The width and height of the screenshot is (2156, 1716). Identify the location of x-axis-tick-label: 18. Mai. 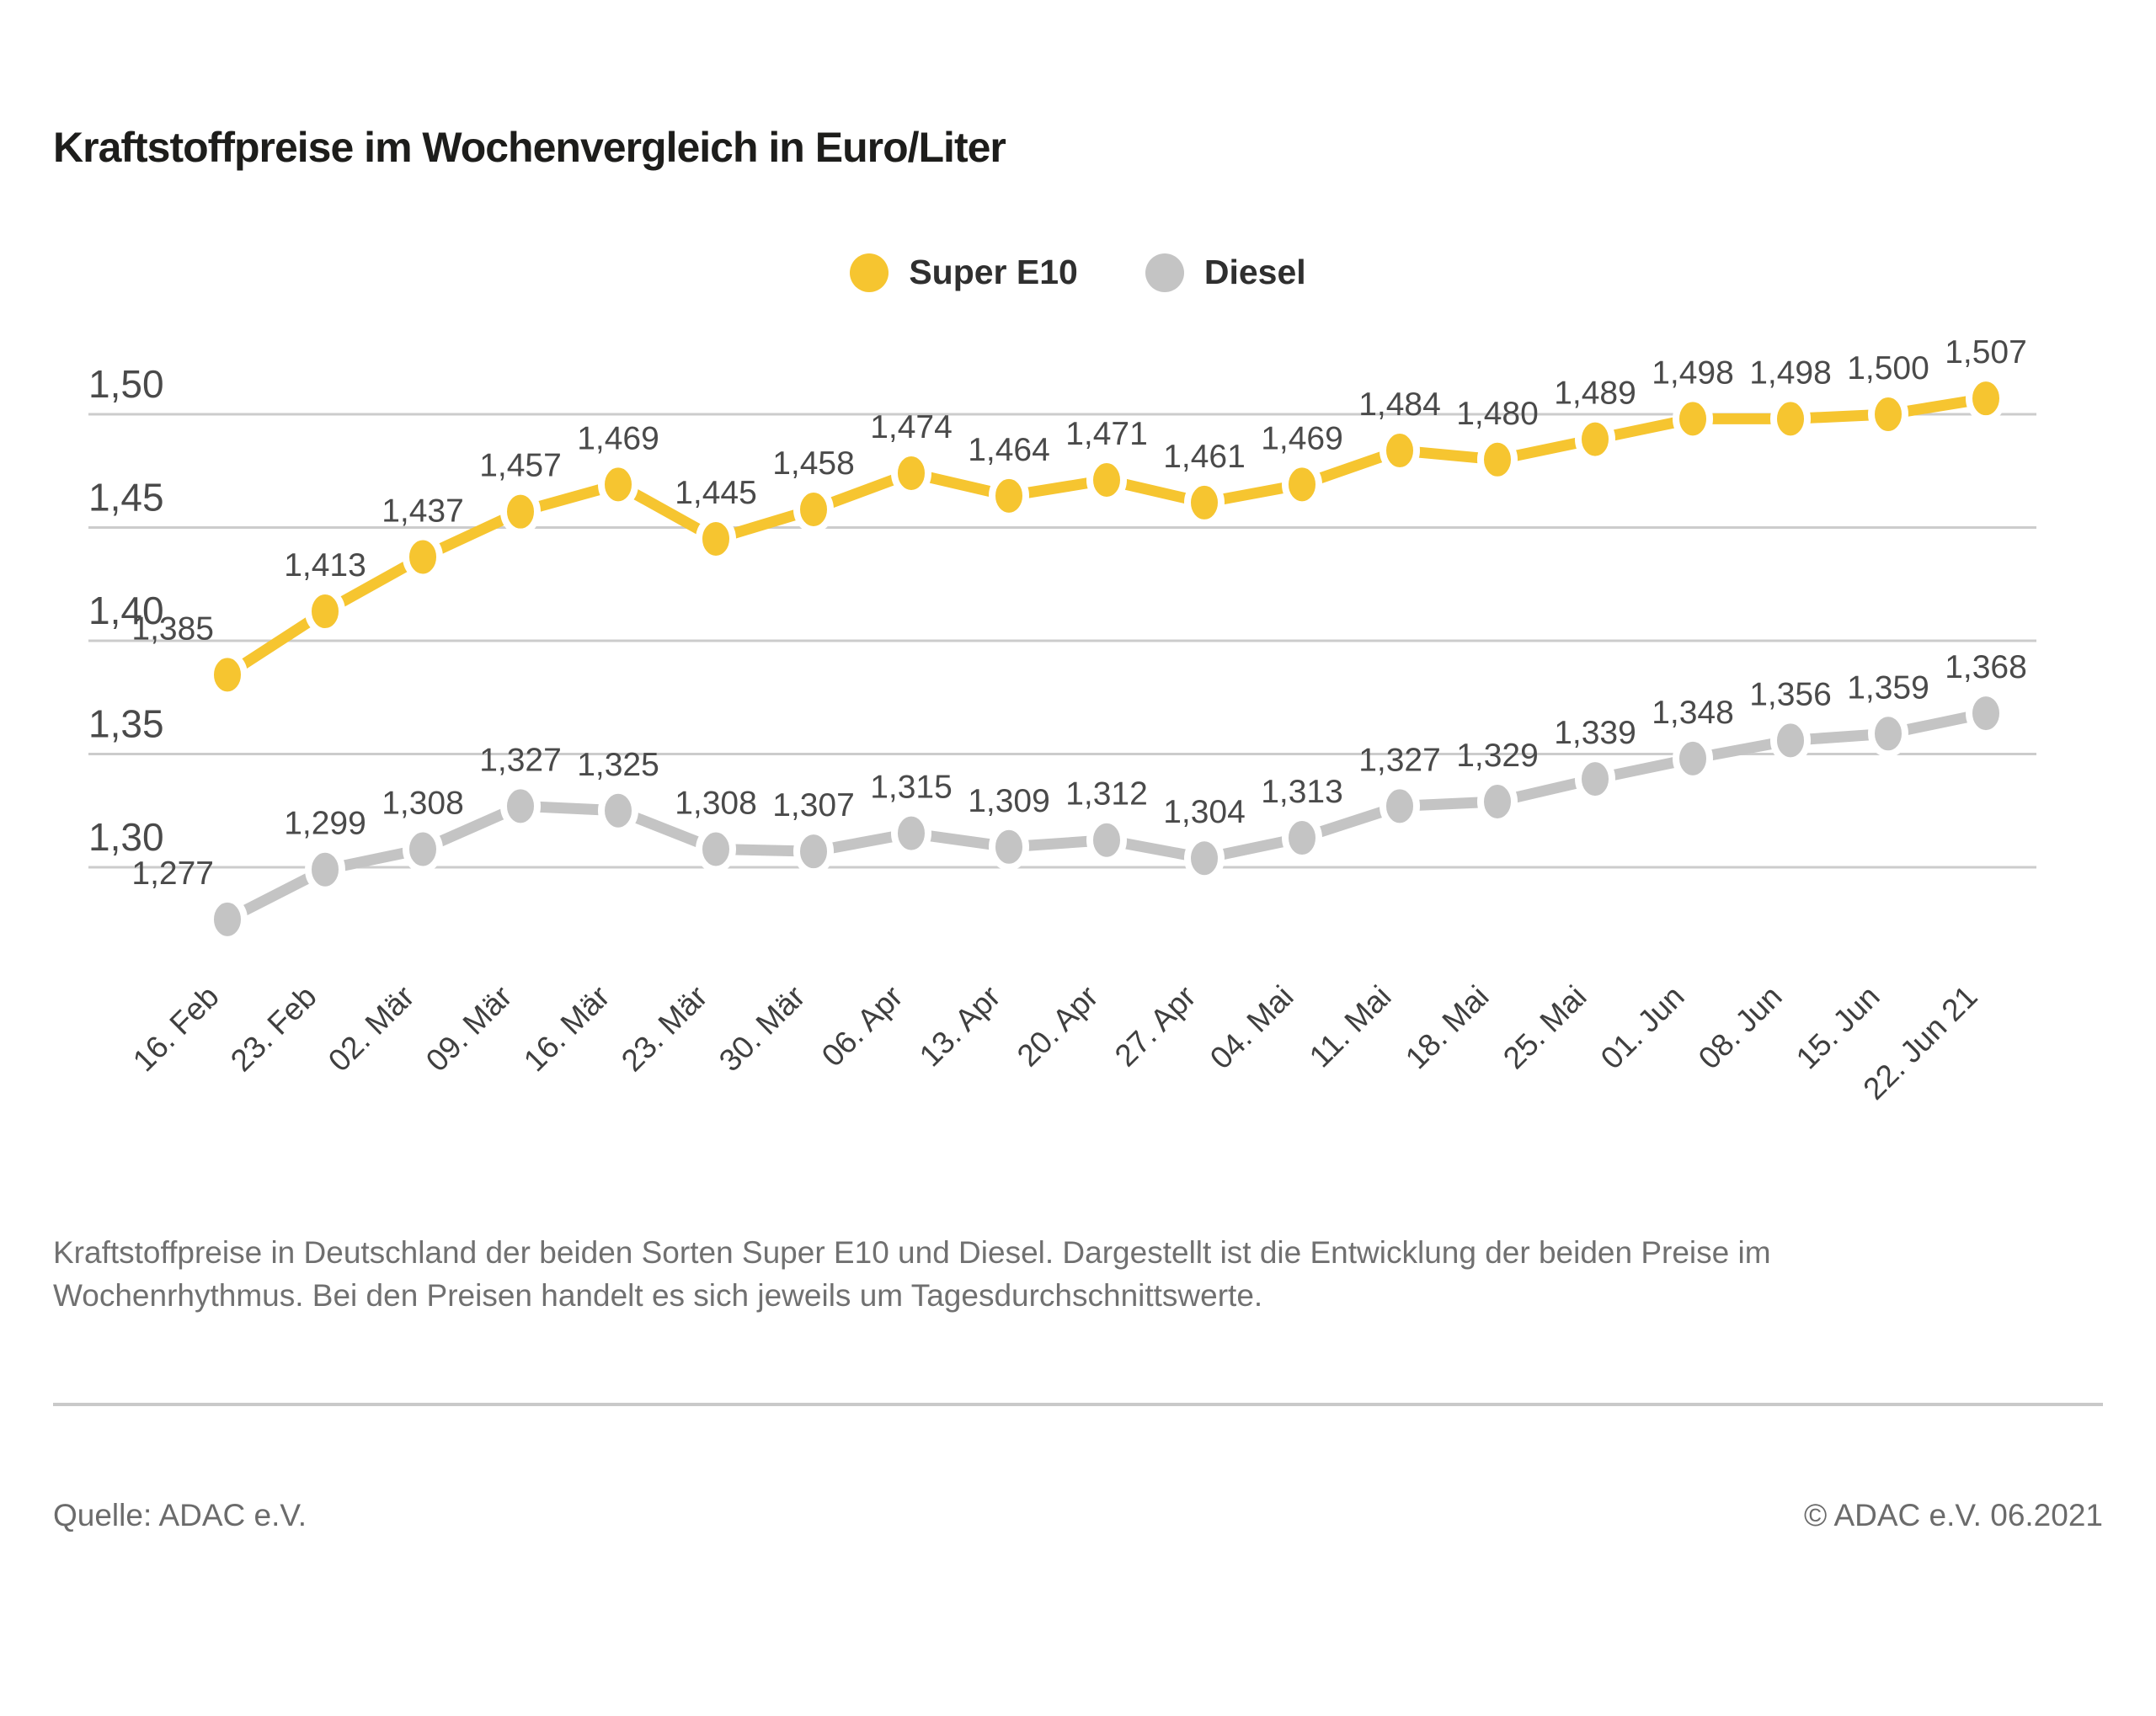
(1447, 1027).